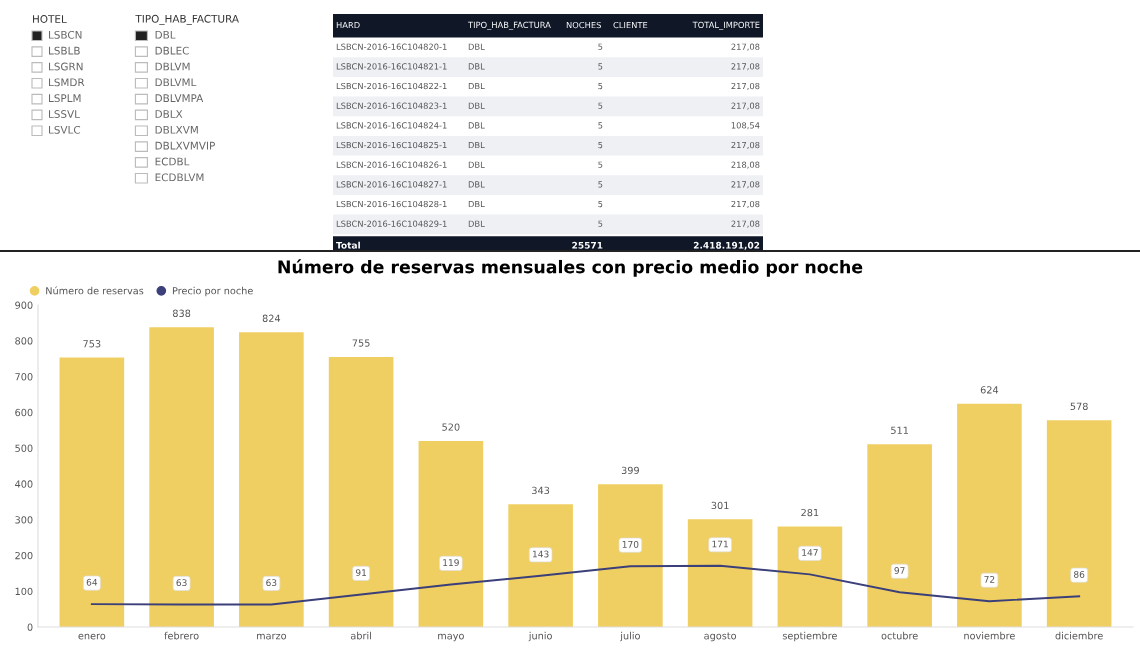  I want to click on text: DBLXVMVIP, so click(185, 145).